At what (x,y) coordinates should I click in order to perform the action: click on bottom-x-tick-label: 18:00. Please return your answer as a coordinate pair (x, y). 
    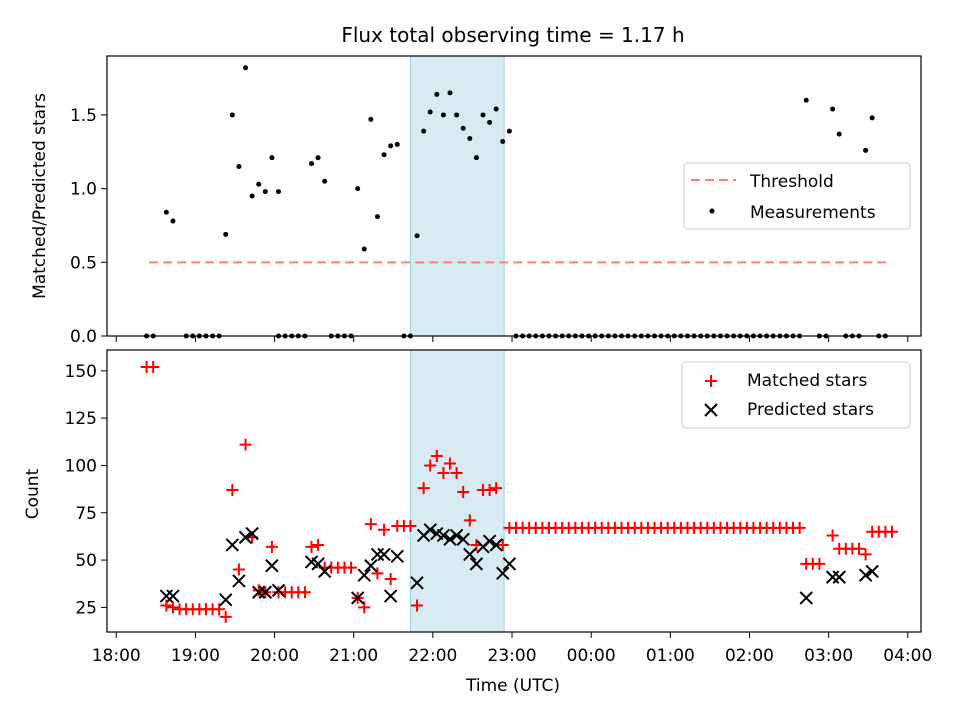
    Looking at the image, I should click on (116, 656).